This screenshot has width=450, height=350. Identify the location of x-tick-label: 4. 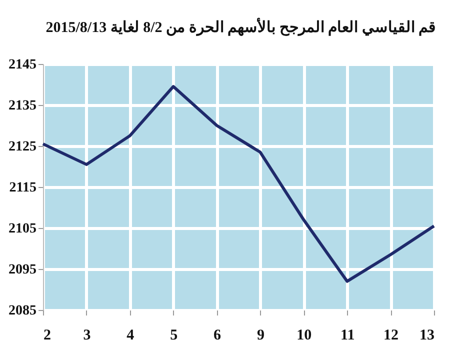
(130, 336).